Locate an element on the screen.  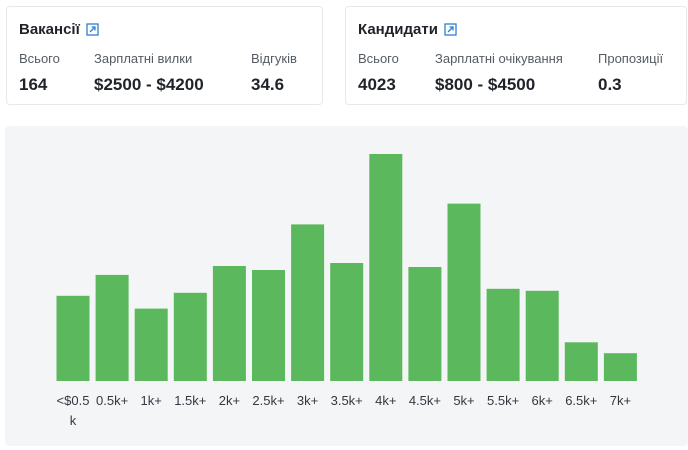
x-tick-label: 5k+ is located at coordinates (463, 400).